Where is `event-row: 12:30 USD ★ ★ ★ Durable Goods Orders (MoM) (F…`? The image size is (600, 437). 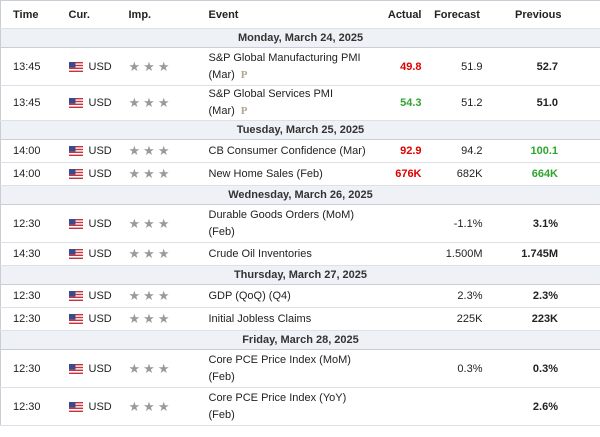 event-row: 12:30 USD ★ ★ ★ Durable Goods Orders (MoM) (F… is located at coordinates (300, 223).